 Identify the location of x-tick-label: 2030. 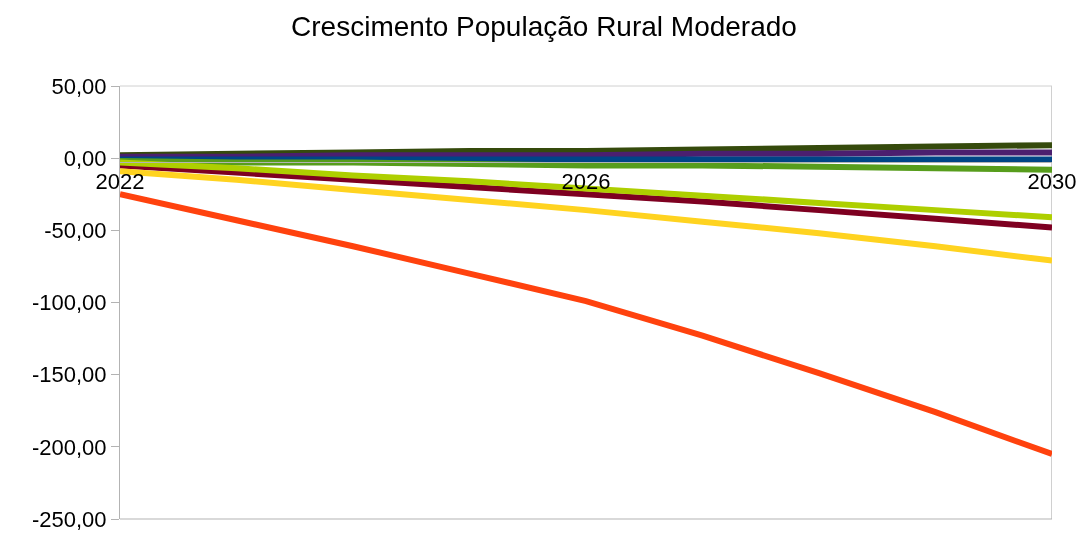
(1052, 182).